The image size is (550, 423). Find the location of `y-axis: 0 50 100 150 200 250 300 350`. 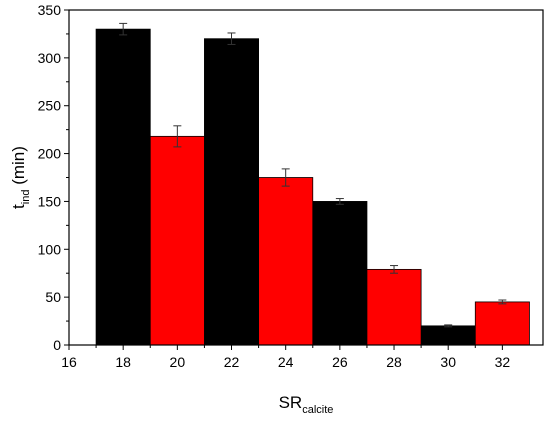

y-axis: 0 50 100 150 200 250 300 350 is located at coordinates (53, 177).